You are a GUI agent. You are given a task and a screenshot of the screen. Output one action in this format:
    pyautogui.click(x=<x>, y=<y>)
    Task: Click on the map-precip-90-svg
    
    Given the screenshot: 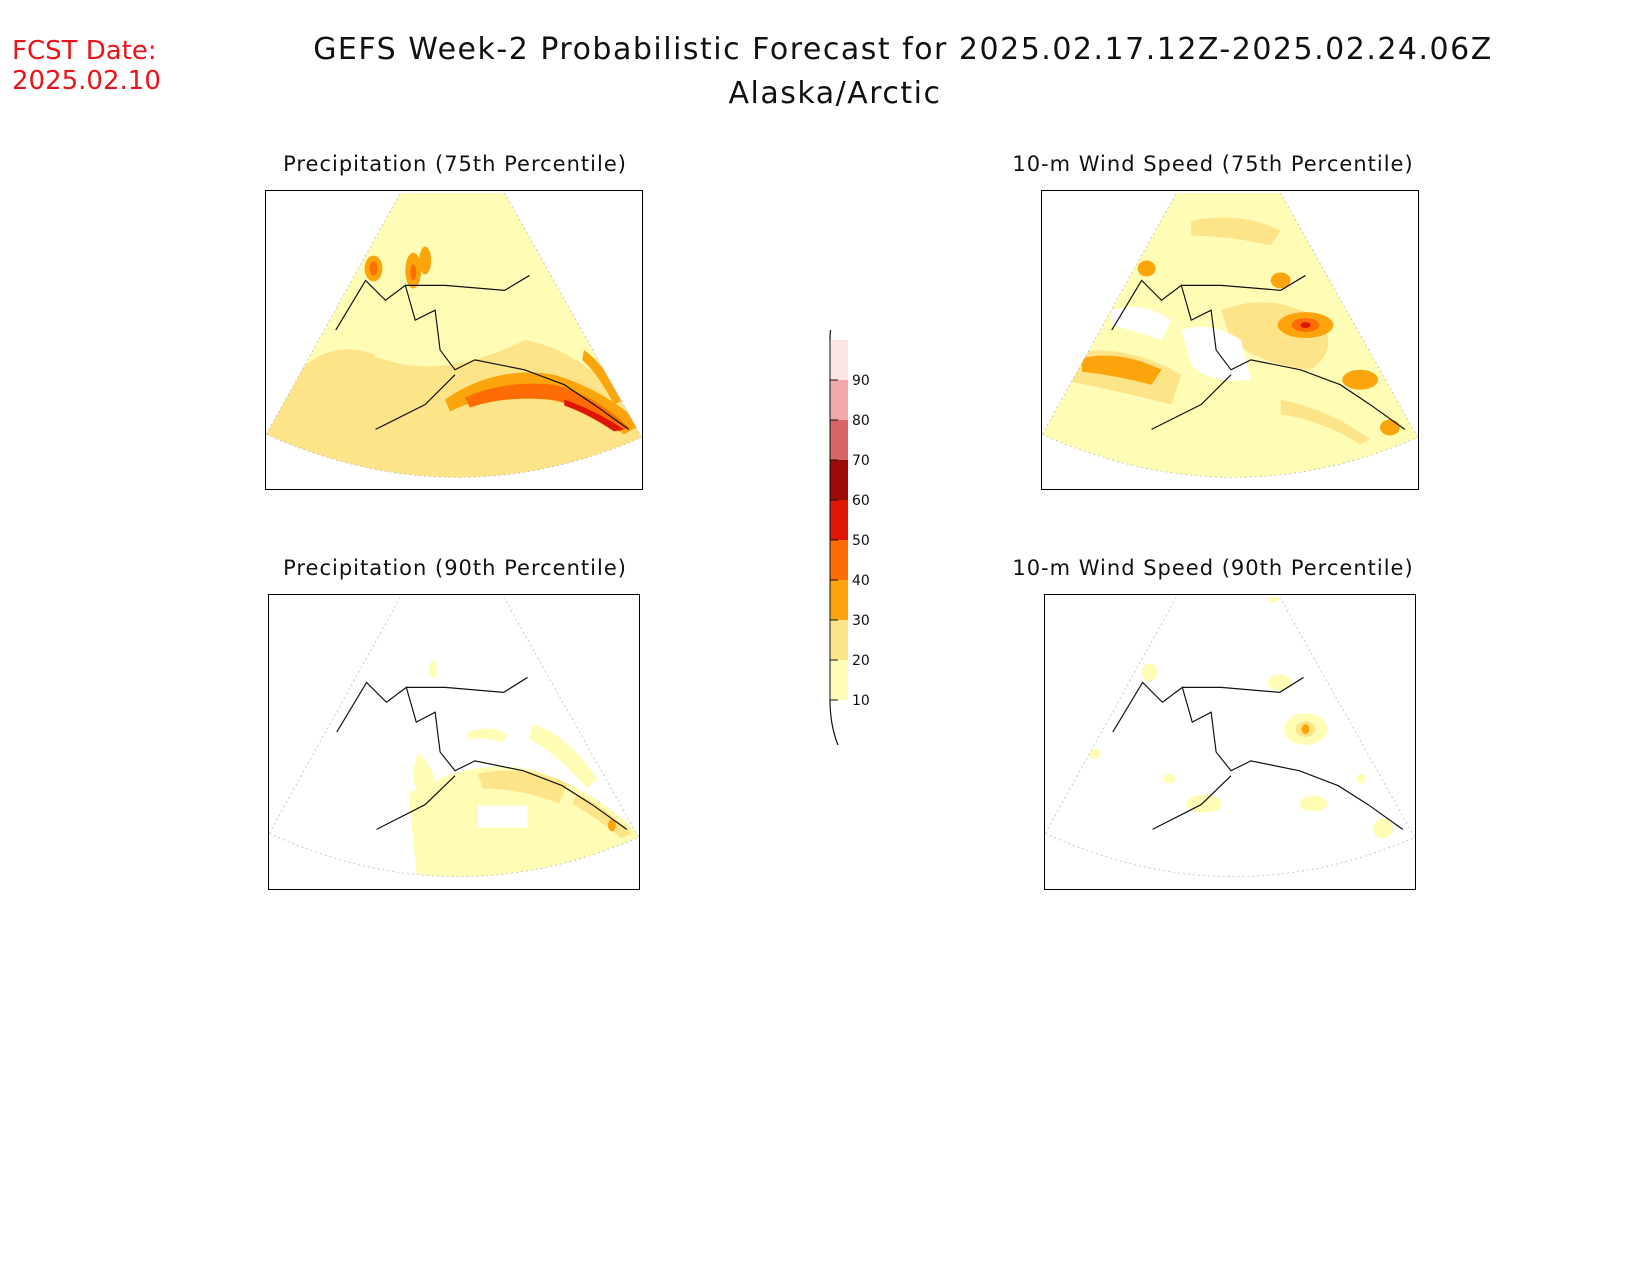 What is the action you would take?
    pyautogui.click(x=454, y=736)
    